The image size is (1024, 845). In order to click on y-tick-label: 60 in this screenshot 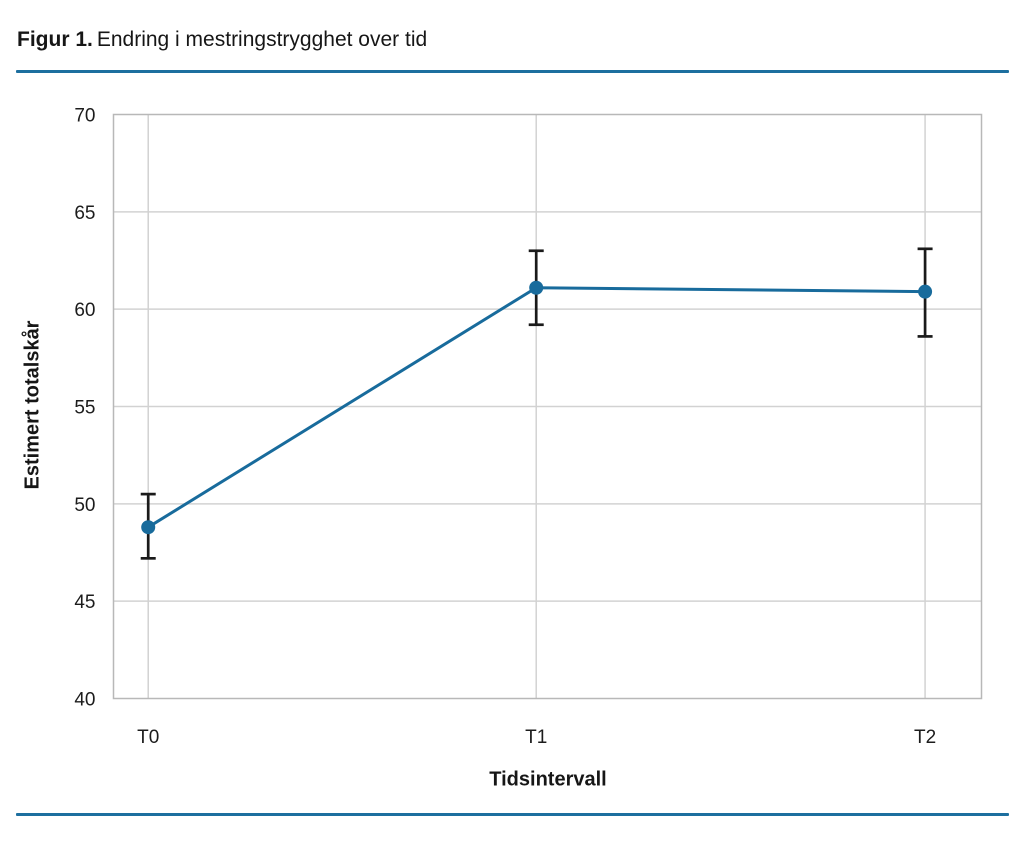, I will do `click(84, 310)`.